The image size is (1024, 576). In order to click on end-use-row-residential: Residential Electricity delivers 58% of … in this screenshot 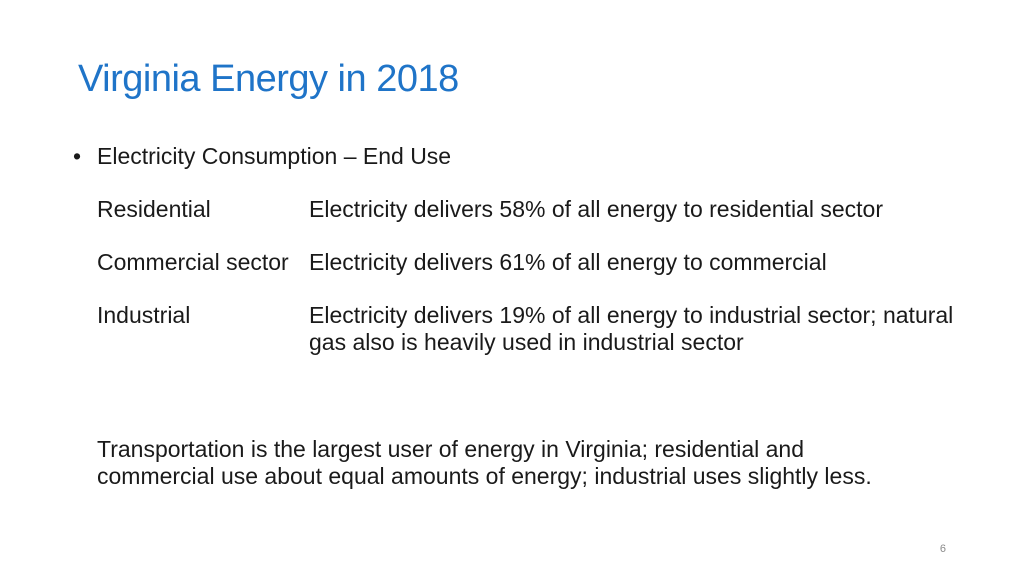, I will do `click(537, 209)`.